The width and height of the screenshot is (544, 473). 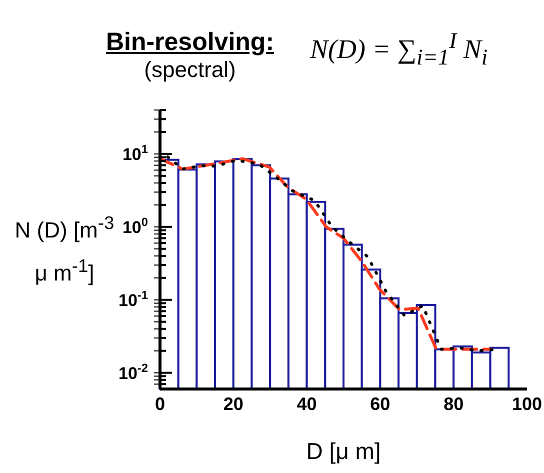 What do you see at coordinates (380, 404) in the screenshot?
I see `x-tick-label: 60` at bounding box center [380, 404].